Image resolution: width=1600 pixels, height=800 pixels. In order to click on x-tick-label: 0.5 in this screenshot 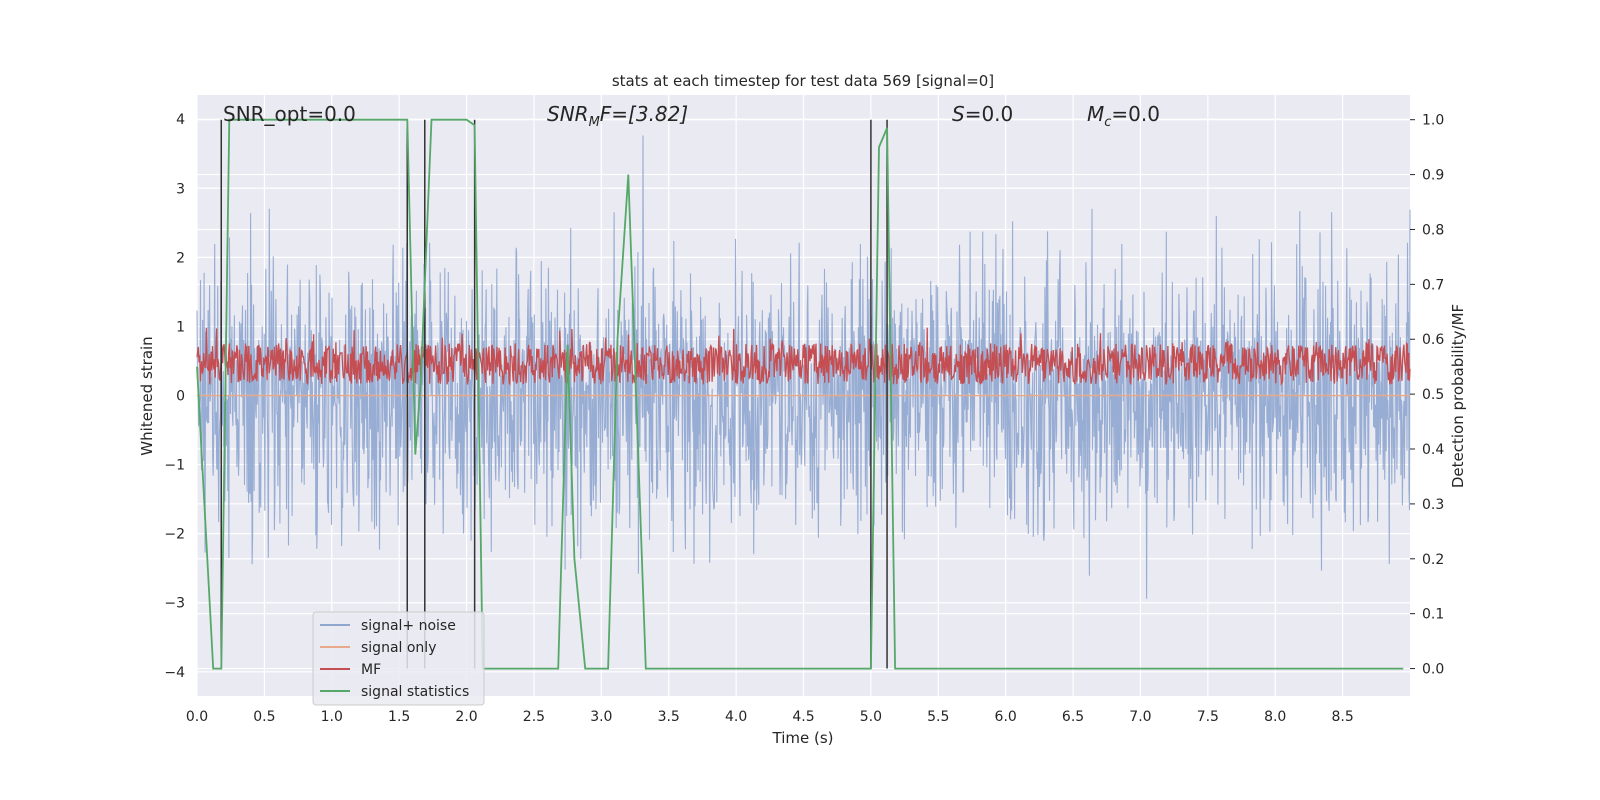, I will do `click(264, 717)`.